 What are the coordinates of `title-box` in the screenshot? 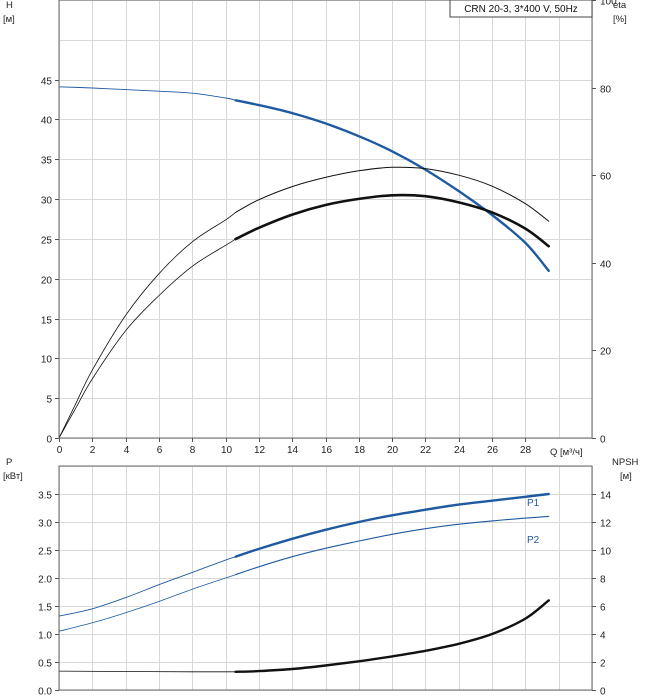 It's located at (521, 9).